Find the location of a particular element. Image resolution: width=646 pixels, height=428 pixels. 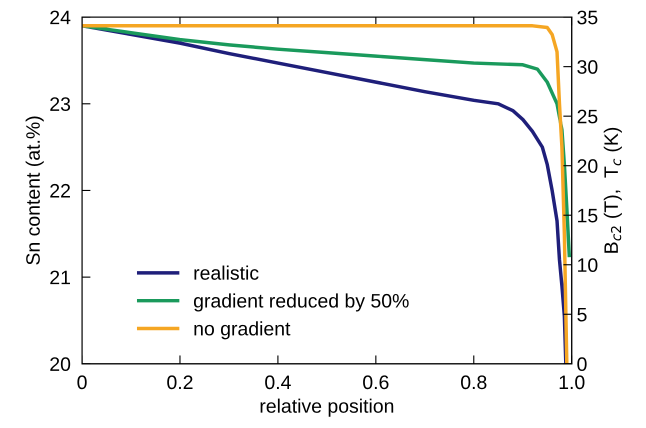

y2-tick-label: 25 is located at coordinates (588, 117).